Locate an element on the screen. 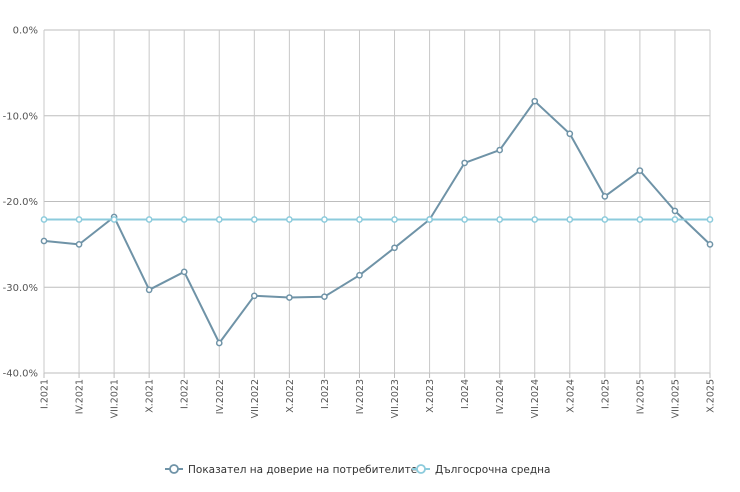  y-tick-label: -10.0% is located at coordinates (20, 116).